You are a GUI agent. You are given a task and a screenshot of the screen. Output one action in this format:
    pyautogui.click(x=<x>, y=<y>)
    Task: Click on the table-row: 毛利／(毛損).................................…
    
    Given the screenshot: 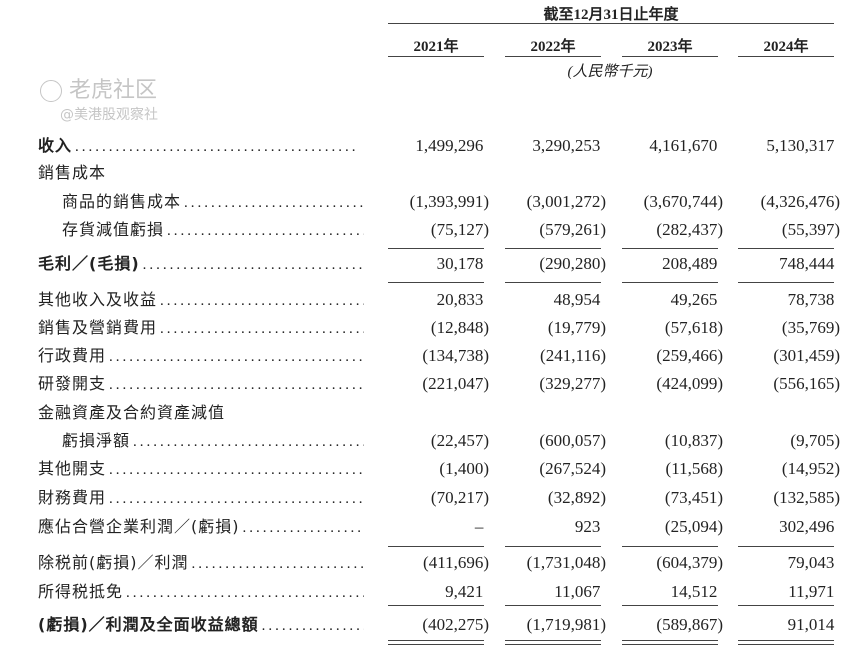 What is the action you would take?
    pyautogui.click(x=432, y=264)
    